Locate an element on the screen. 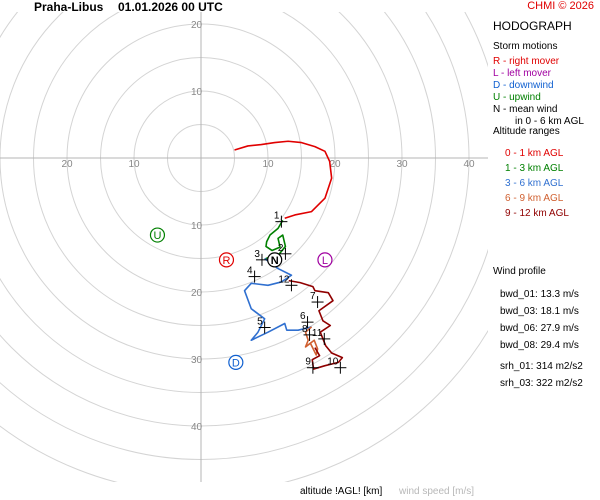  x-tick-label: 30 is located at coordinates (402, 164).